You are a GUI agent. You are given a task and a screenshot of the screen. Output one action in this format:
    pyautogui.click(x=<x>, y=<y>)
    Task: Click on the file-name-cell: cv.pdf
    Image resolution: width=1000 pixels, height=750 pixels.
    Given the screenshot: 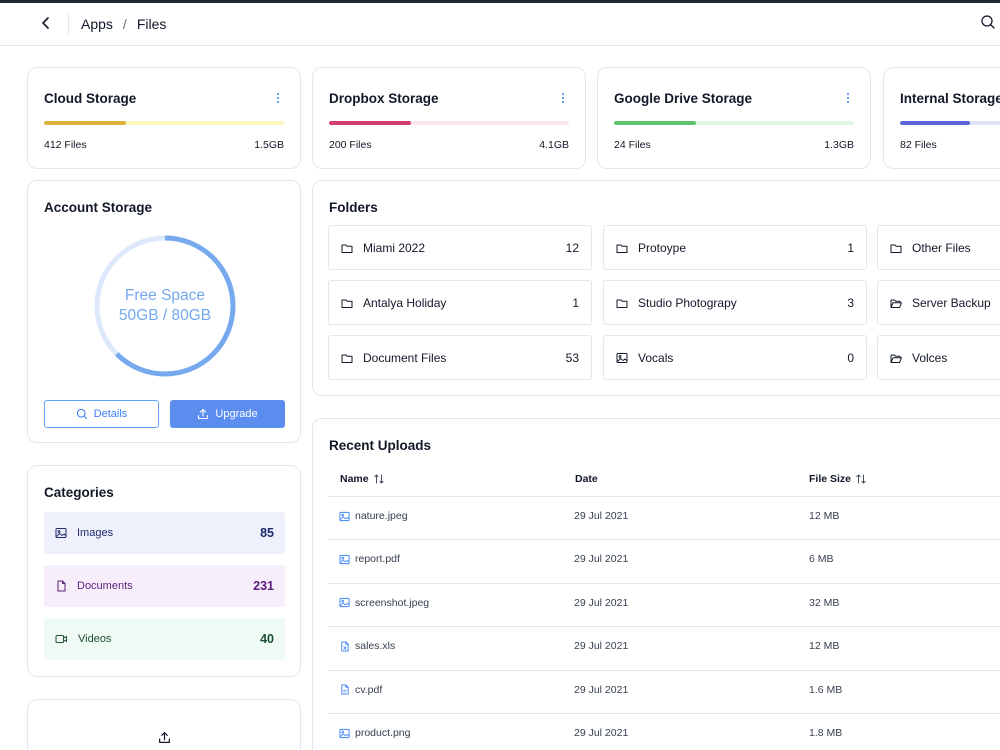 What is the action you would take?
    pyautogui.click(x=360, y=690)
    